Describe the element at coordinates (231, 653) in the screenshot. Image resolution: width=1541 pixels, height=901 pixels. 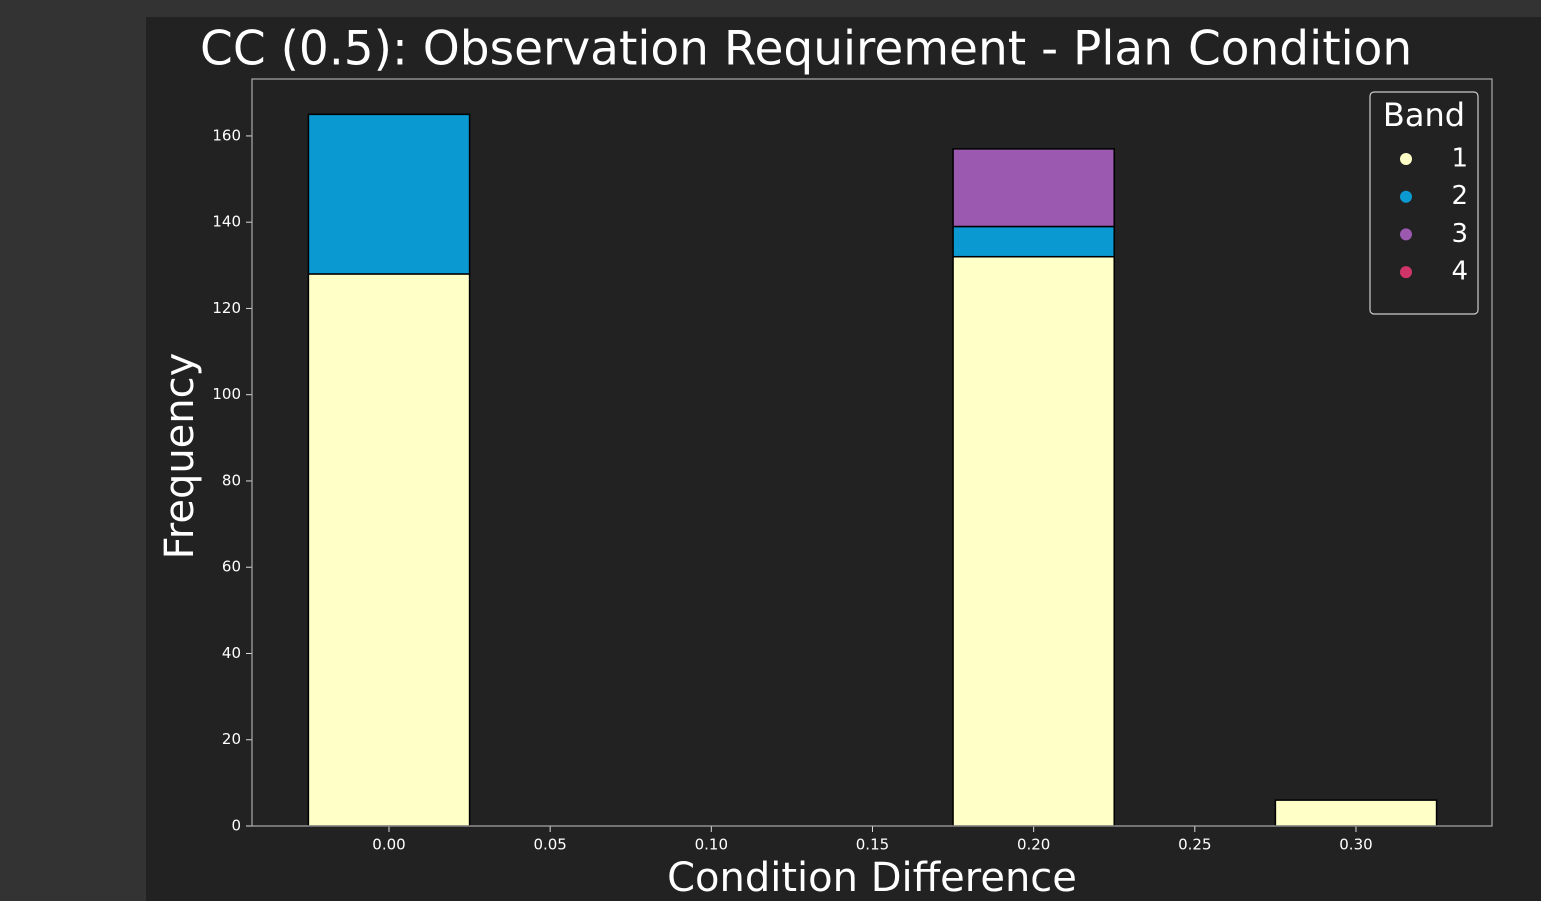
I see `y-tick-label: 40` at that location.